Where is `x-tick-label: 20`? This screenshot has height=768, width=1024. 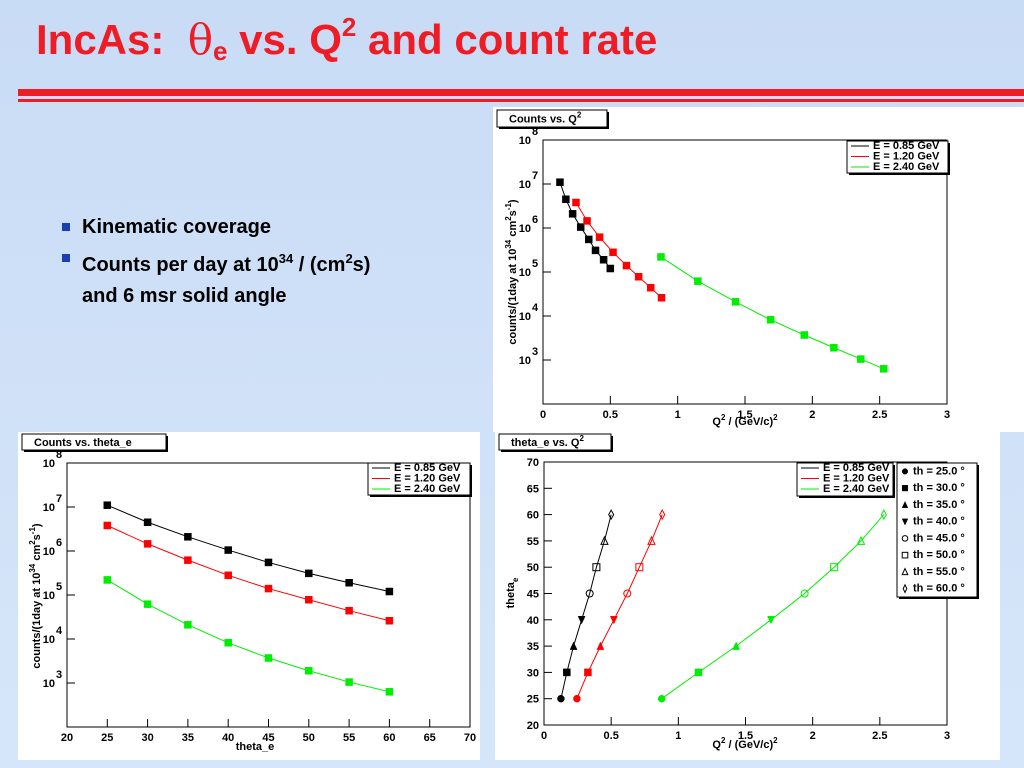 x-tick-label: 20 is located at coordinates (67, 738).